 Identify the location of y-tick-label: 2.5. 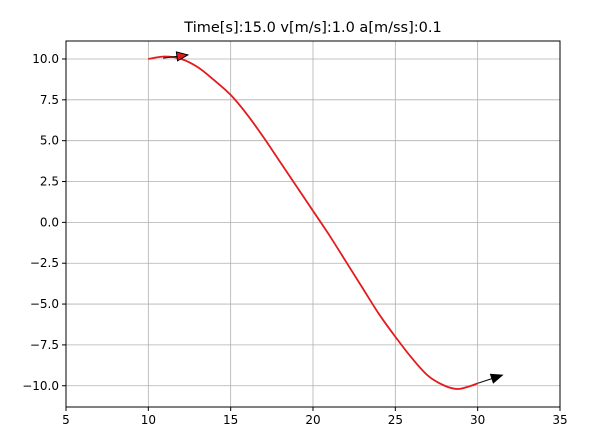
(49, 182).